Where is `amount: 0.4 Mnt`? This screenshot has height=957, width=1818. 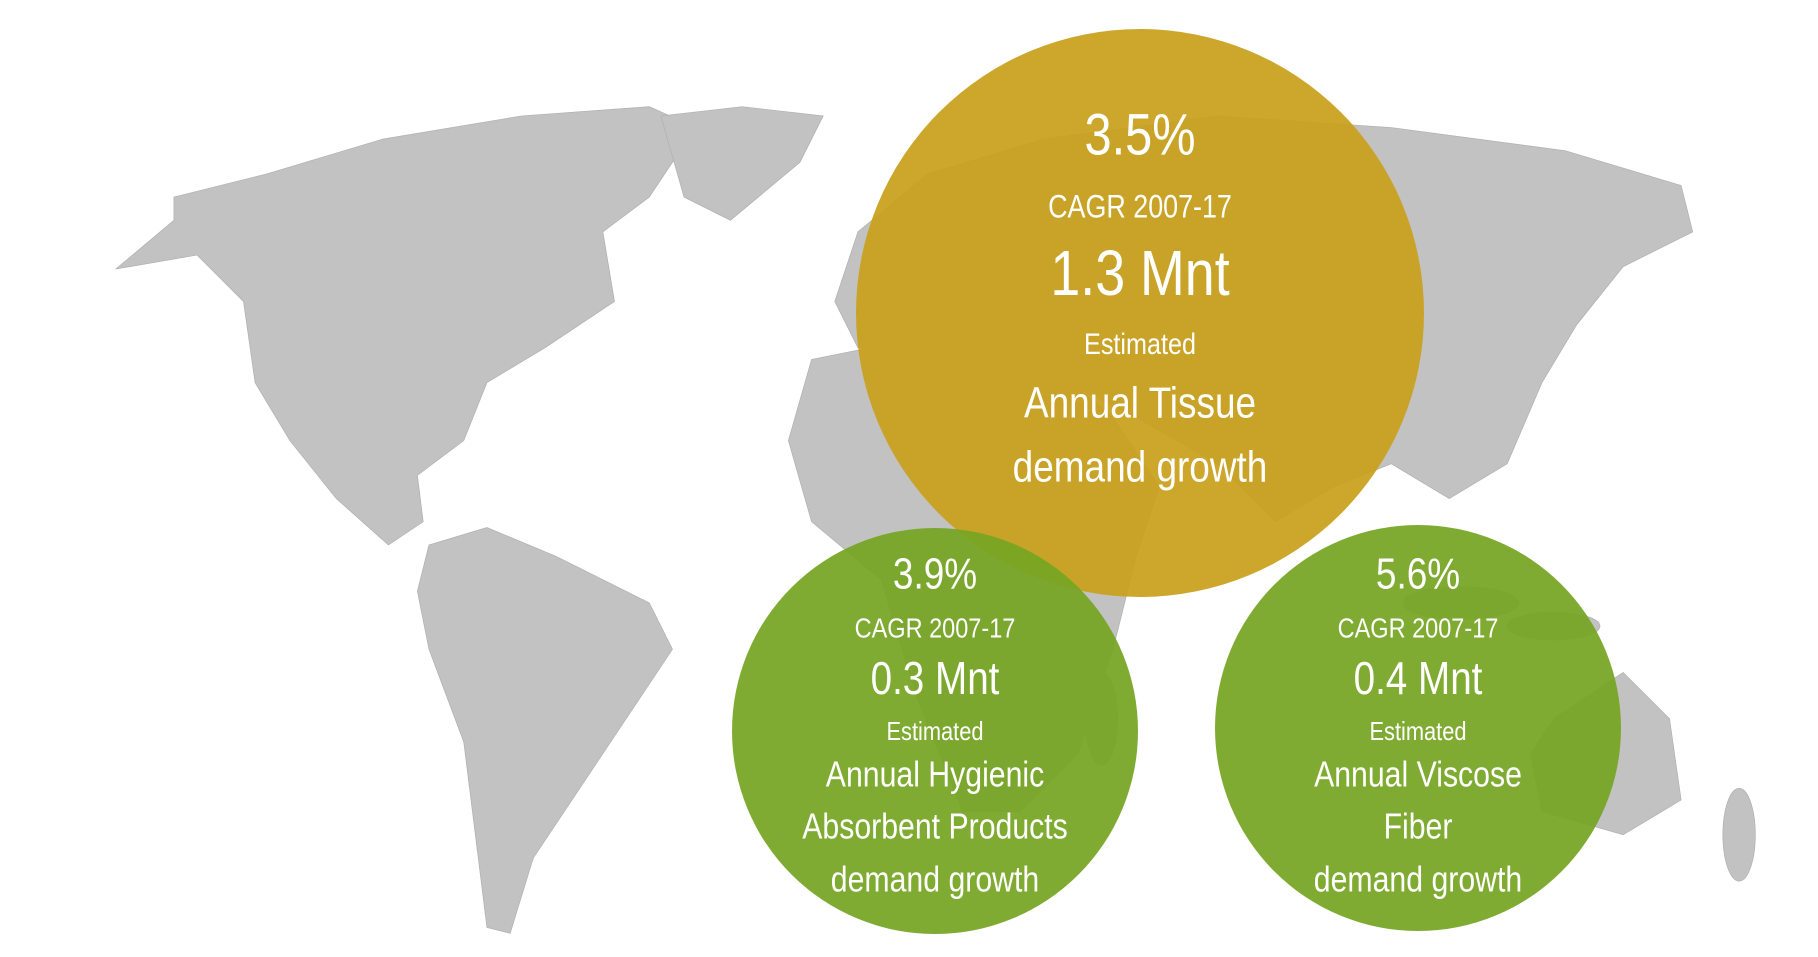 amount: 0.4 Mnt is located at coordinates (1418, 678).